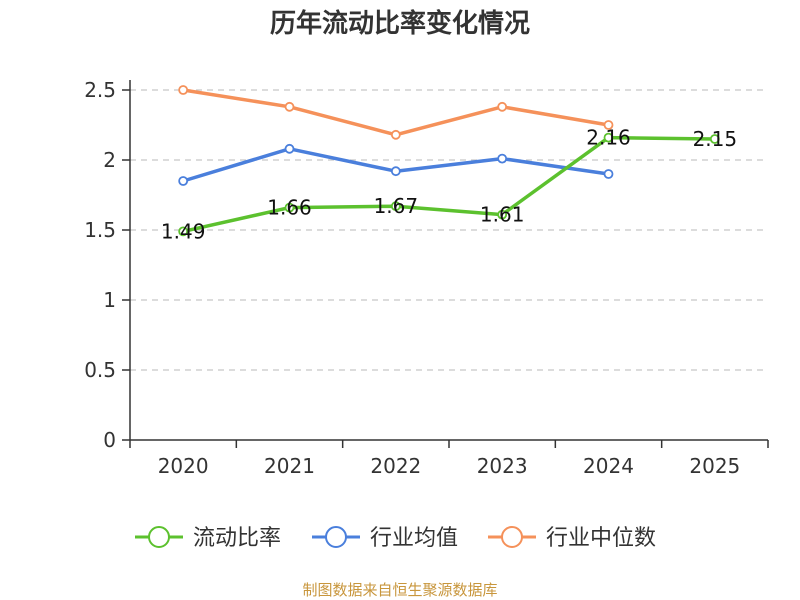 The height and width of the screenshot is (600, 800). I want to click on legend: 流动比率 行业均值 行业中位数, so click(395, 538).